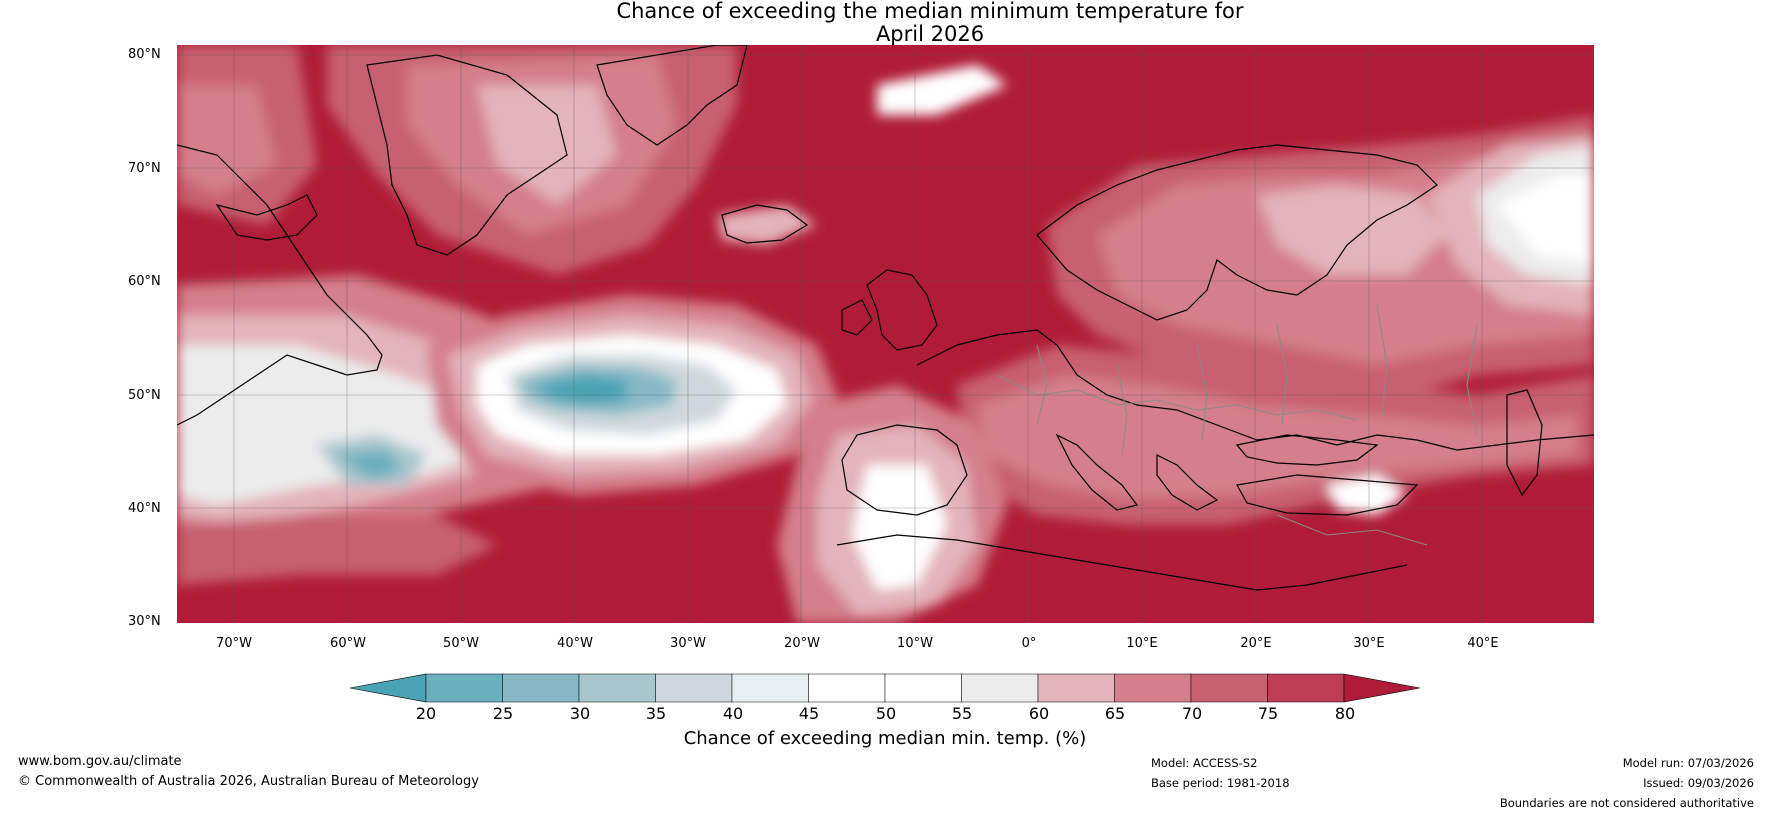 This screenshot has height=816, width=1770. What do you see at coordinates (656, 713) in the screenshot?
I see `colorbar-tick-35: 35` at bounding box center [656, 713].